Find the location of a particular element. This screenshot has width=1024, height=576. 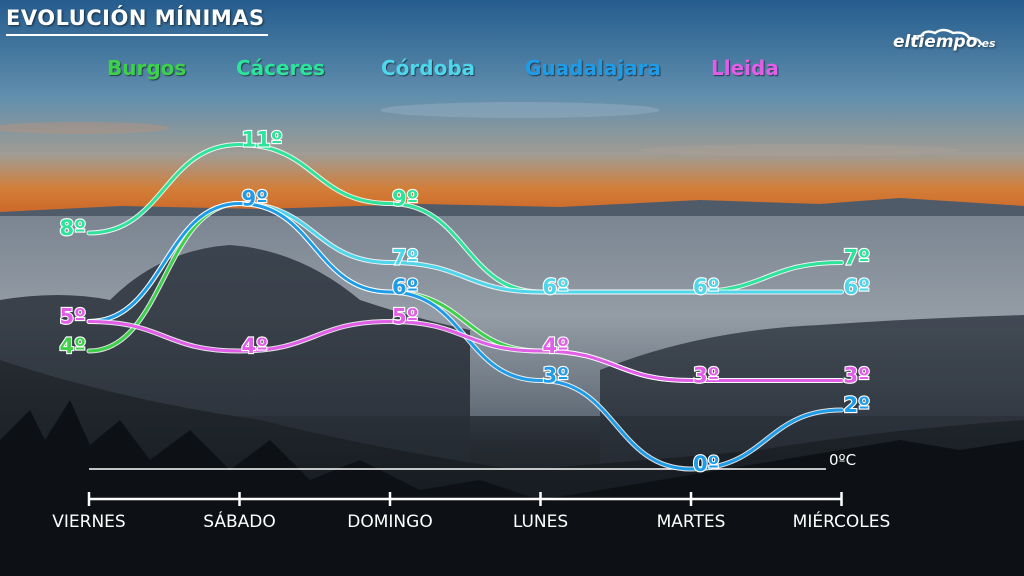

legend-item: Burgos is located at coordinates (147, 68).